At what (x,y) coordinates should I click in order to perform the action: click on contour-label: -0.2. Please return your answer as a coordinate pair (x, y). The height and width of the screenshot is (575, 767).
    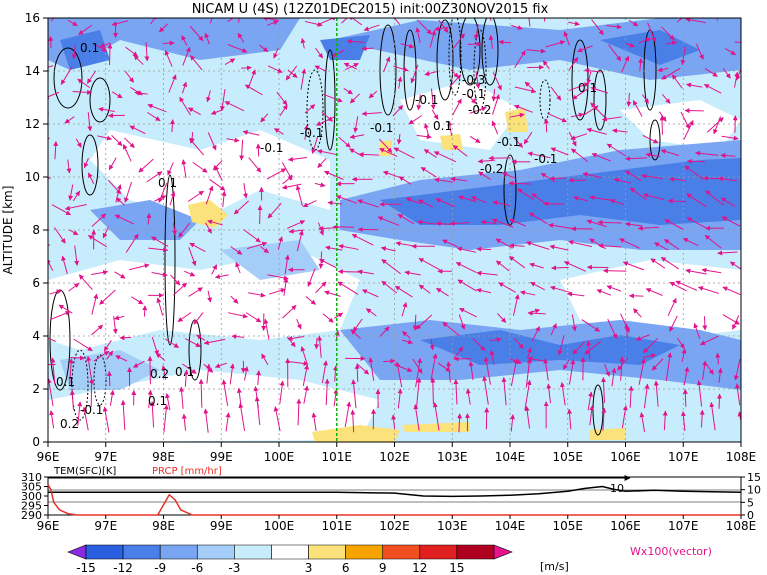
    Looking at the image, I should click on (479, 110).